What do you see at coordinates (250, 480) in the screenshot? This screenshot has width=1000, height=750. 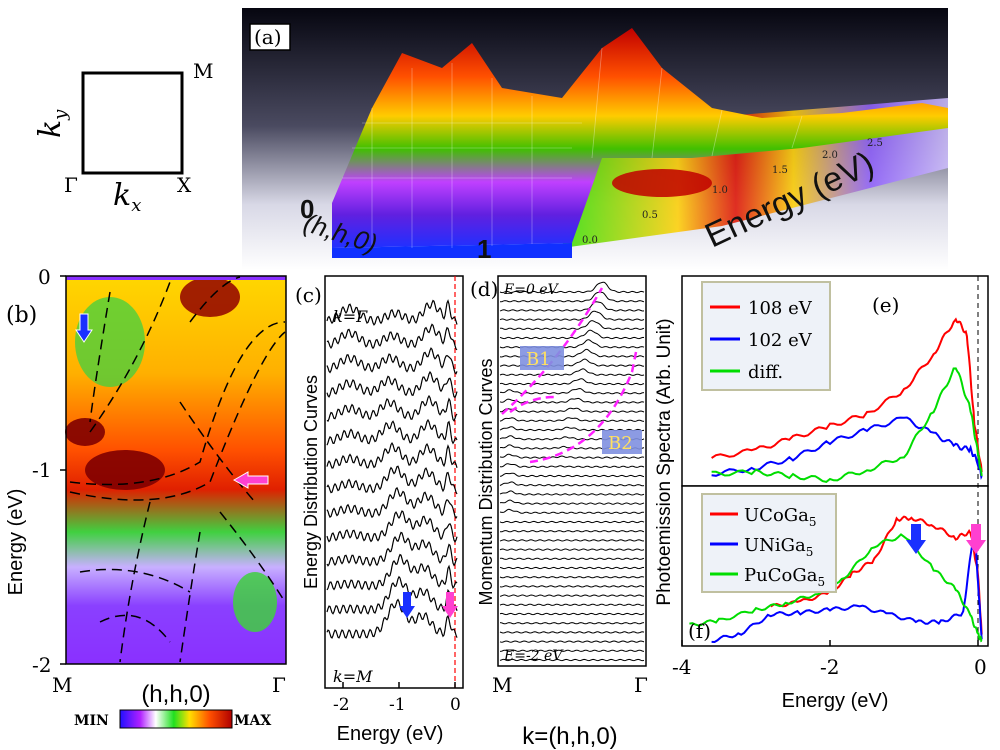 I see `panel-b-magenta-arrow-icon` at bounding box center [250, 480].